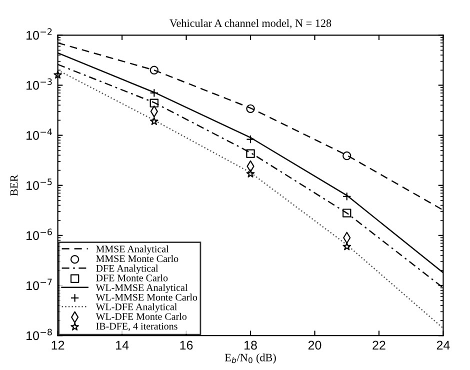 The image size is (470, 370). I want to click on x-tick-label: 22, so click(379, 345).